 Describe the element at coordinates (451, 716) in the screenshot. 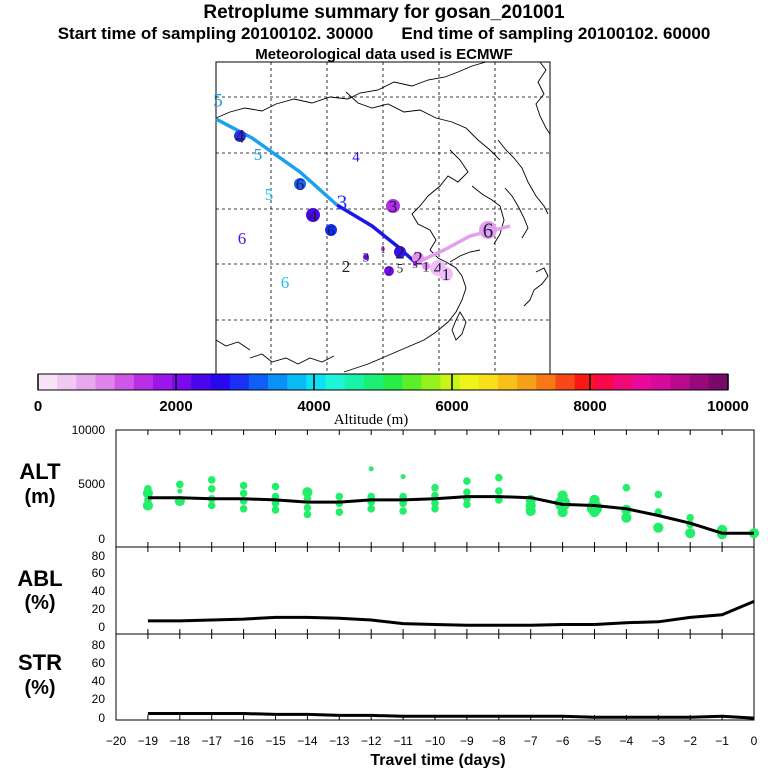

I see `str-line` at that location.